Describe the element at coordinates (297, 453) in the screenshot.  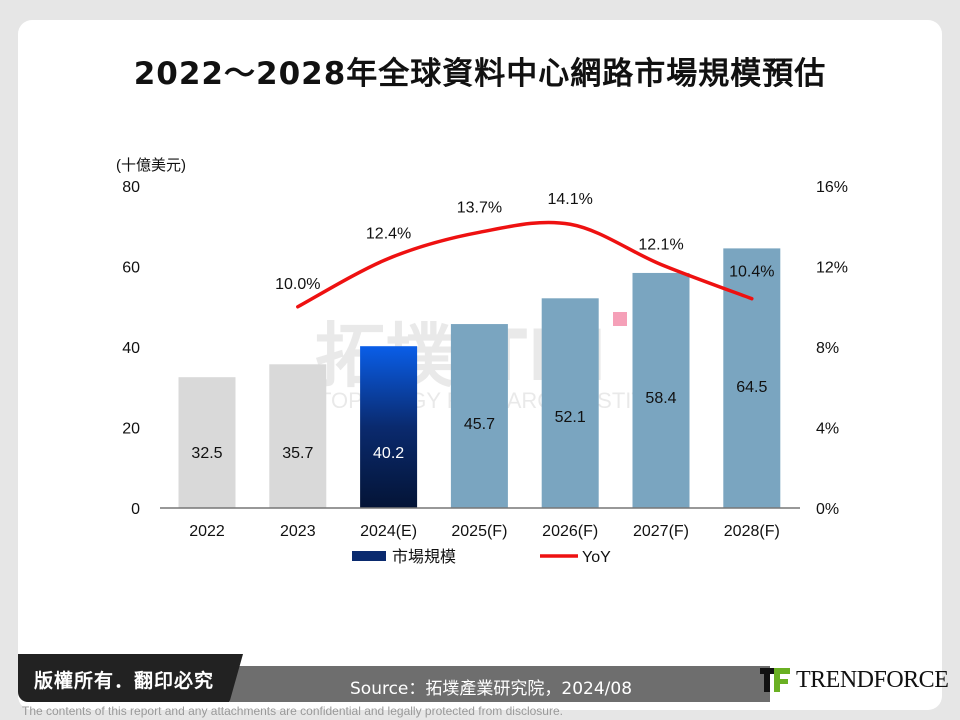
I see `bar-label: 35.7` at that location.